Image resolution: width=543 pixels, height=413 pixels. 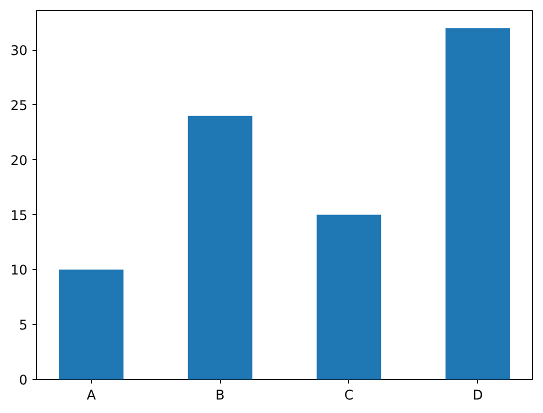 What do you see at coordinates (23, 381) in the screenshot?
I see `y-tick-label: 0` at bounding box center [23, 381].